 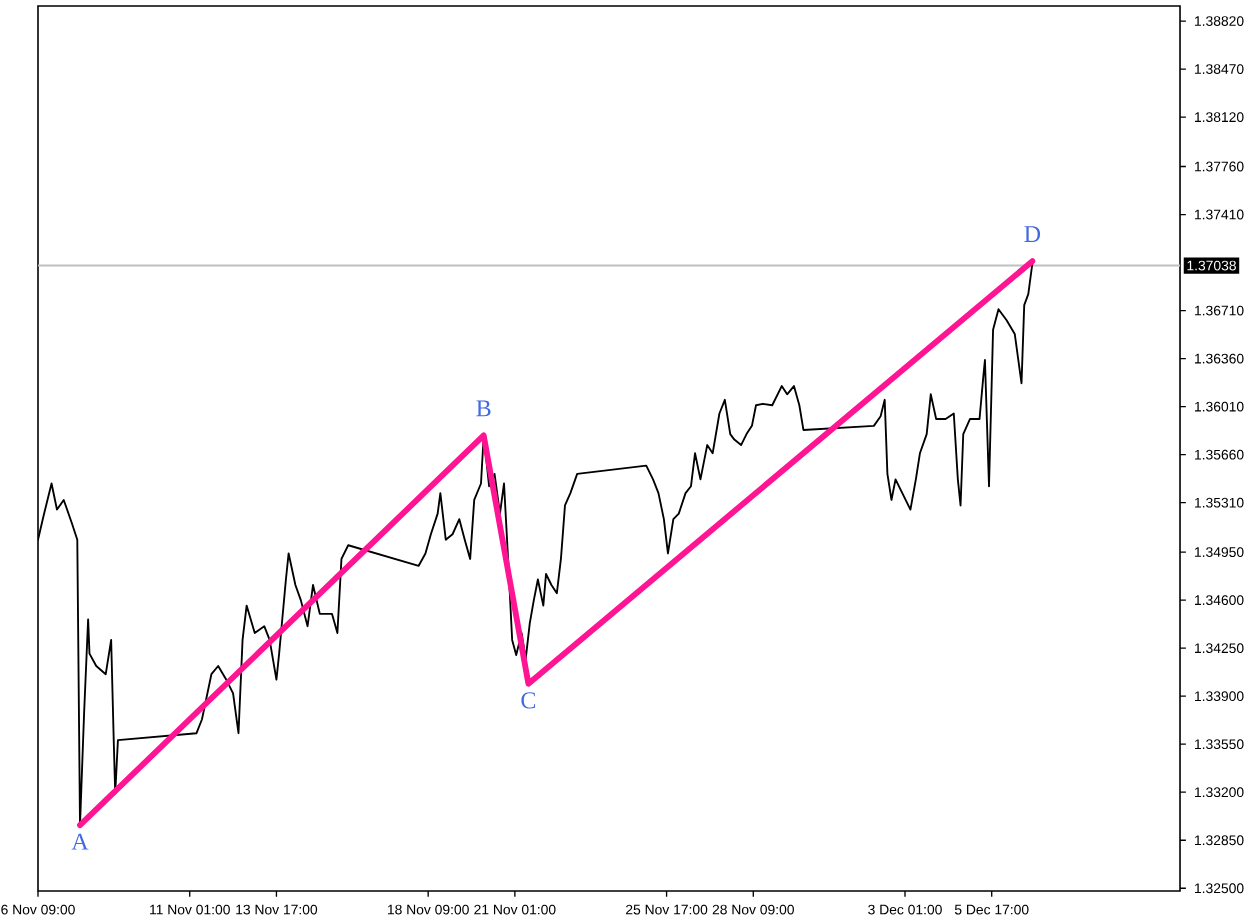 What do you see at coordinates (1032, 234) in the screenshot?
I see `annotation: D` at bounding box center [1032, 234].